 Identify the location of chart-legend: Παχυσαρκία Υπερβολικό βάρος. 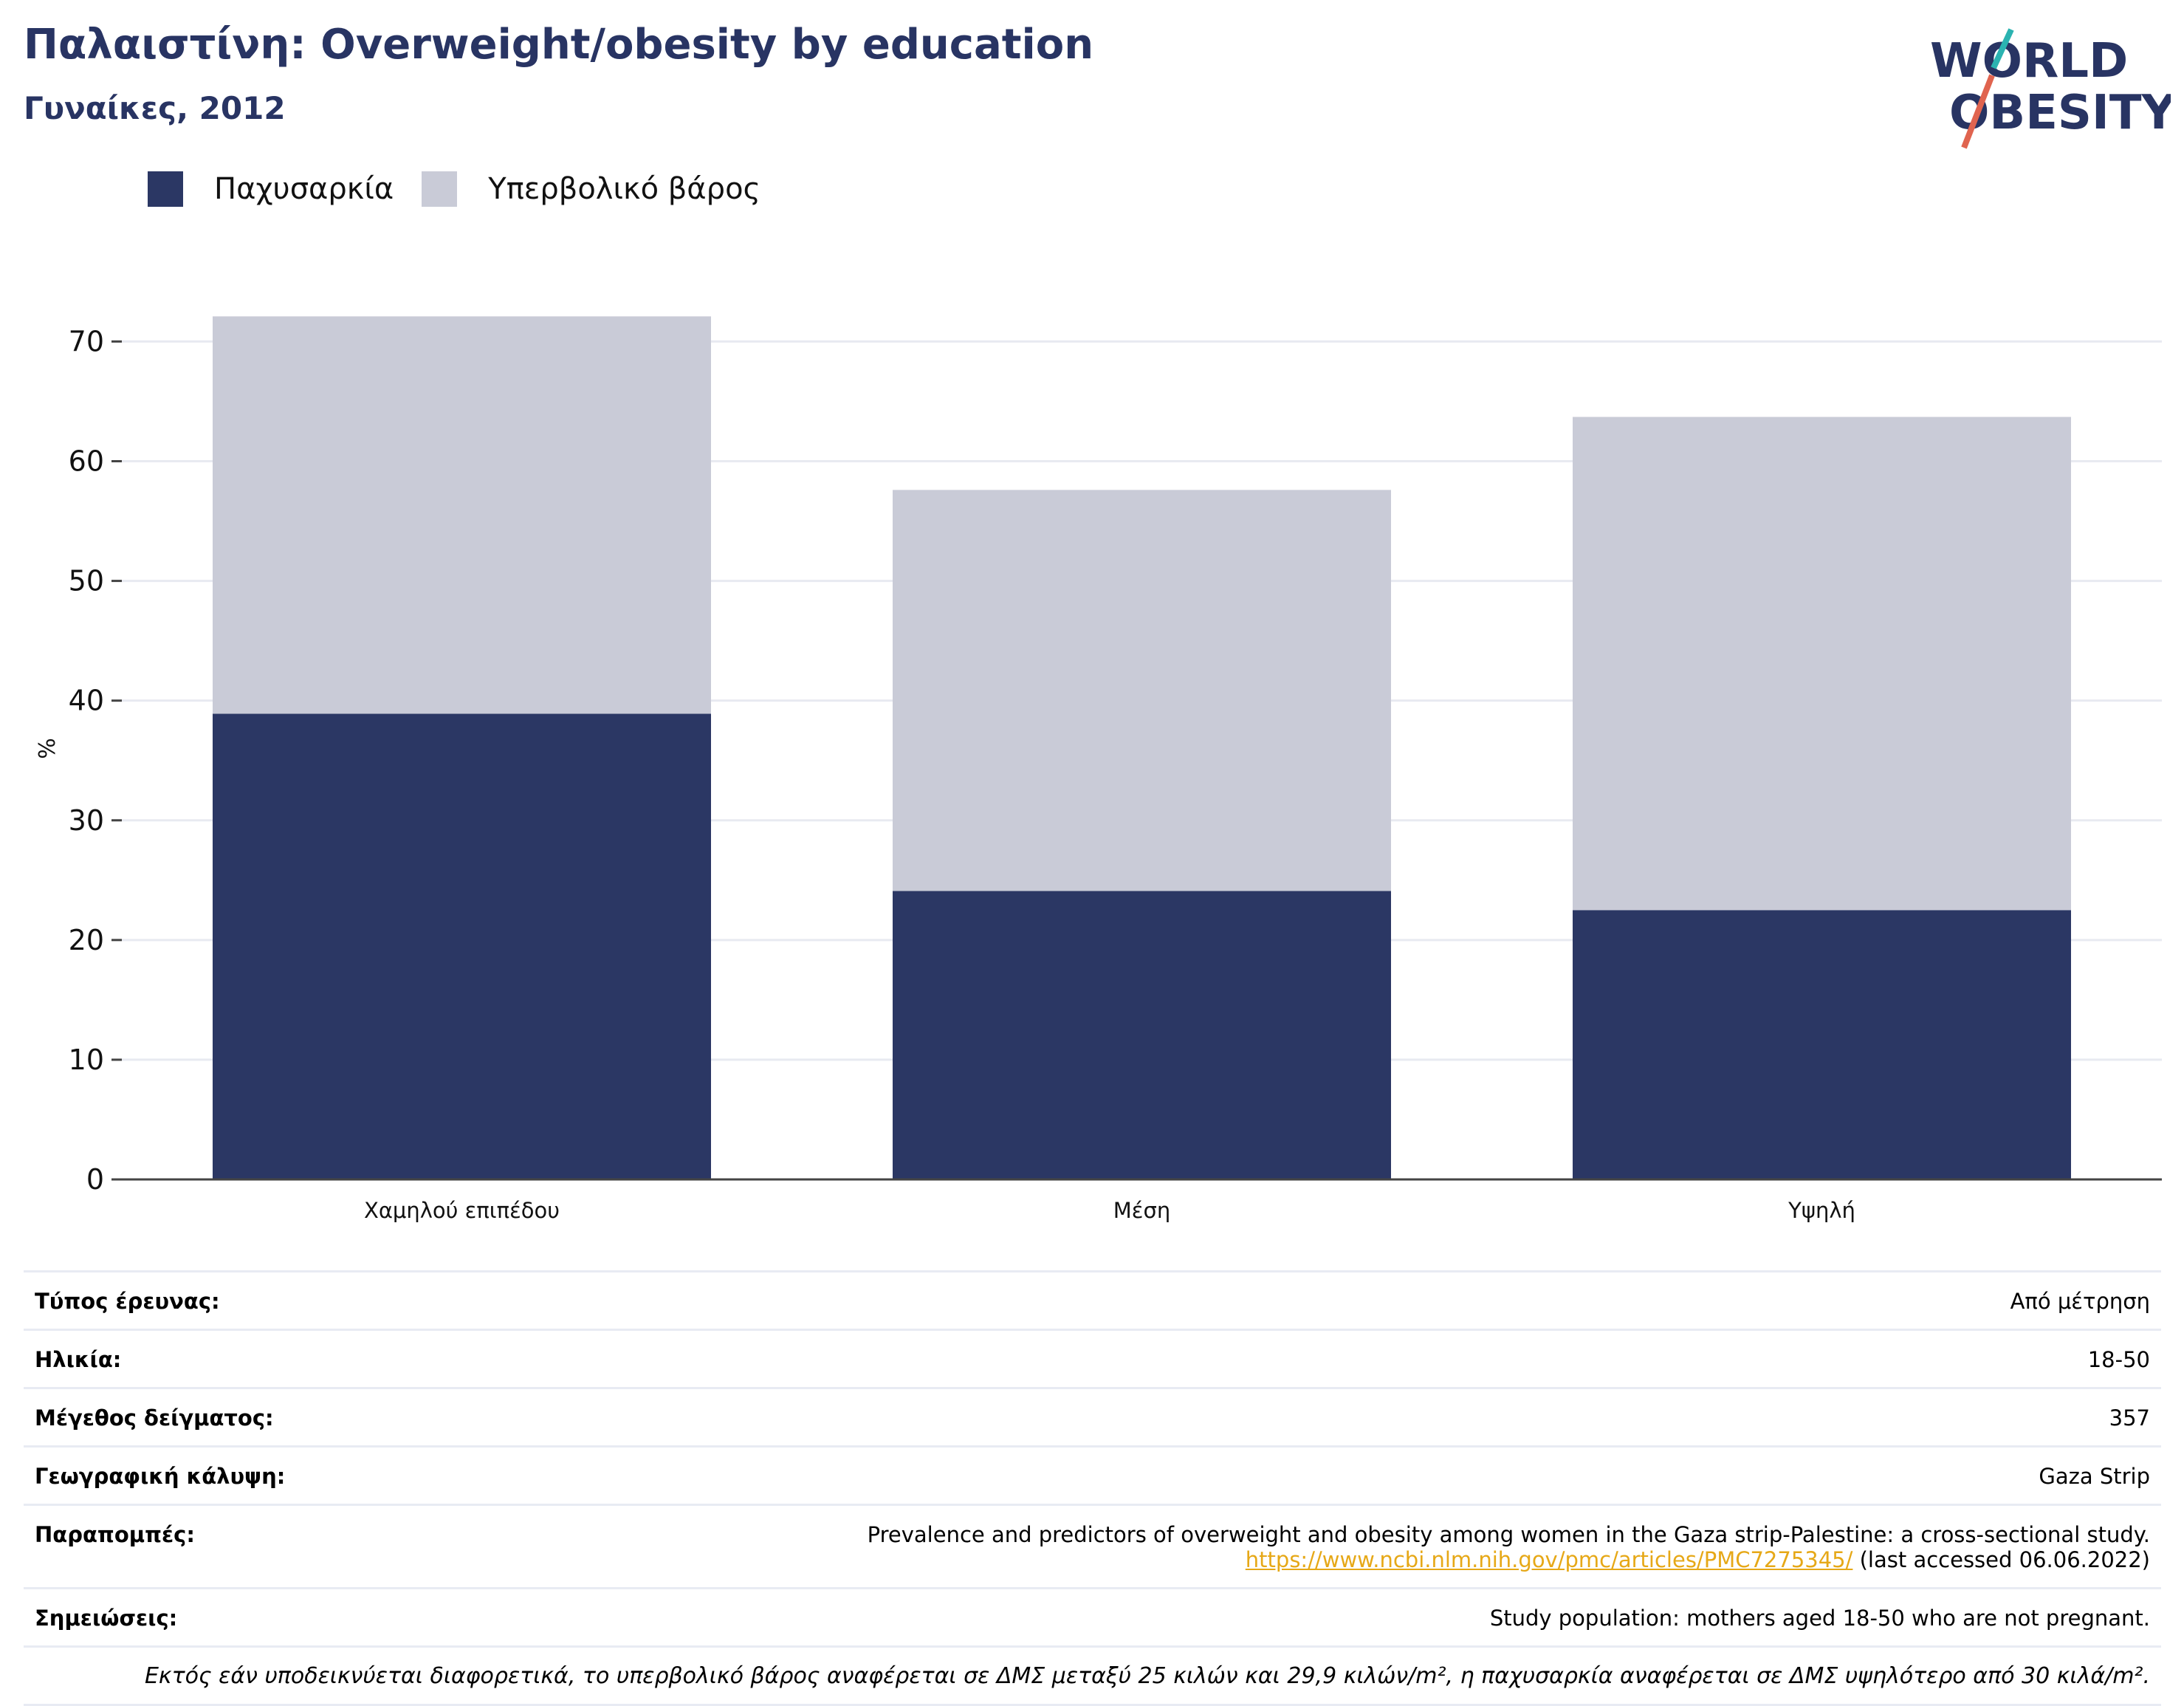
(466, 189).